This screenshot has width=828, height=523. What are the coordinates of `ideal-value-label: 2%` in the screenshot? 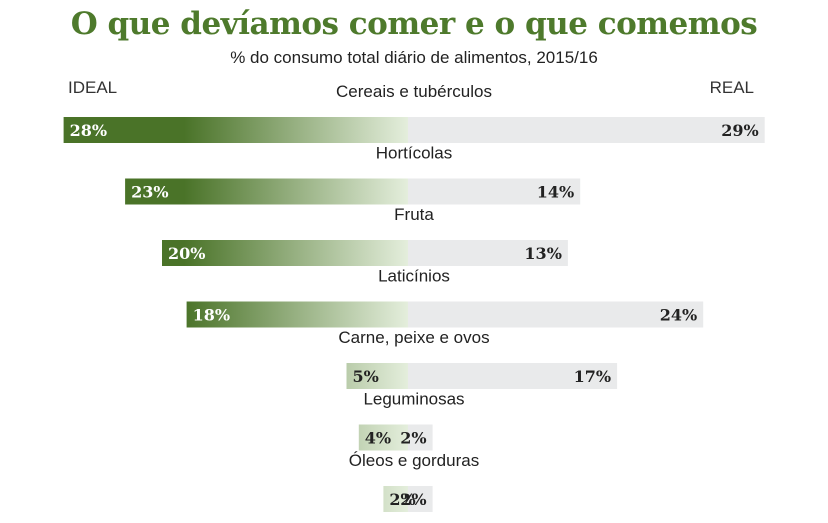 It's located at (402, 499).